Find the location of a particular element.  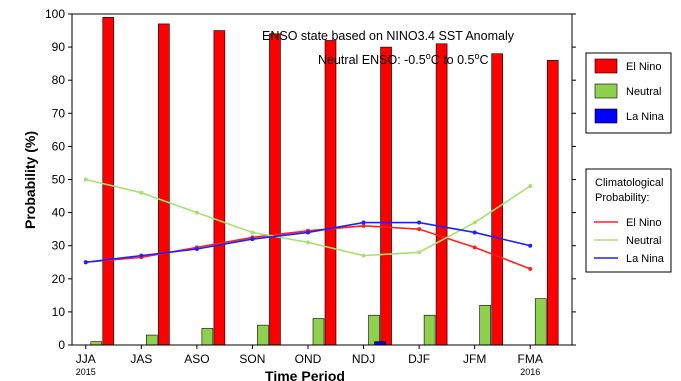

line-legend-box is located at coordinates (628, 220).